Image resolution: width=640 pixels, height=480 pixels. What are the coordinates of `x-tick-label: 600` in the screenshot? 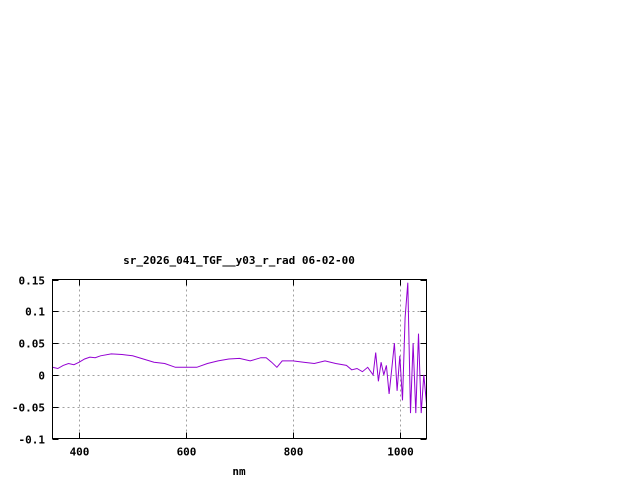 It's located at (187, 452).